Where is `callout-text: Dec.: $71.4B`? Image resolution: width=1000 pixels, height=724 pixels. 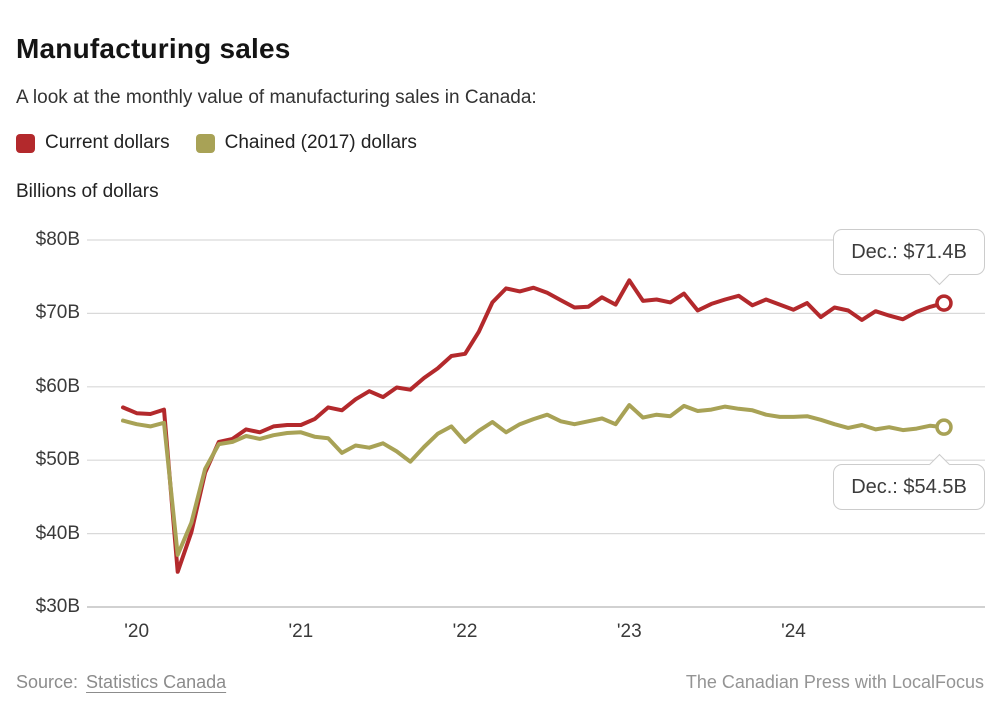 callout-text: Dec.: $71.4B is located at coordinates (909, 251).